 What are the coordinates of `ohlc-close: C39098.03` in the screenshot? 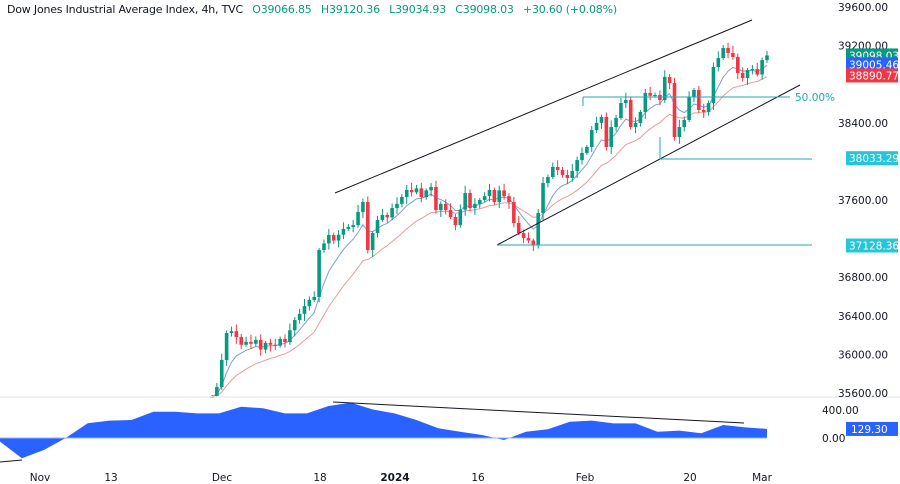 It's located at (484, 9).